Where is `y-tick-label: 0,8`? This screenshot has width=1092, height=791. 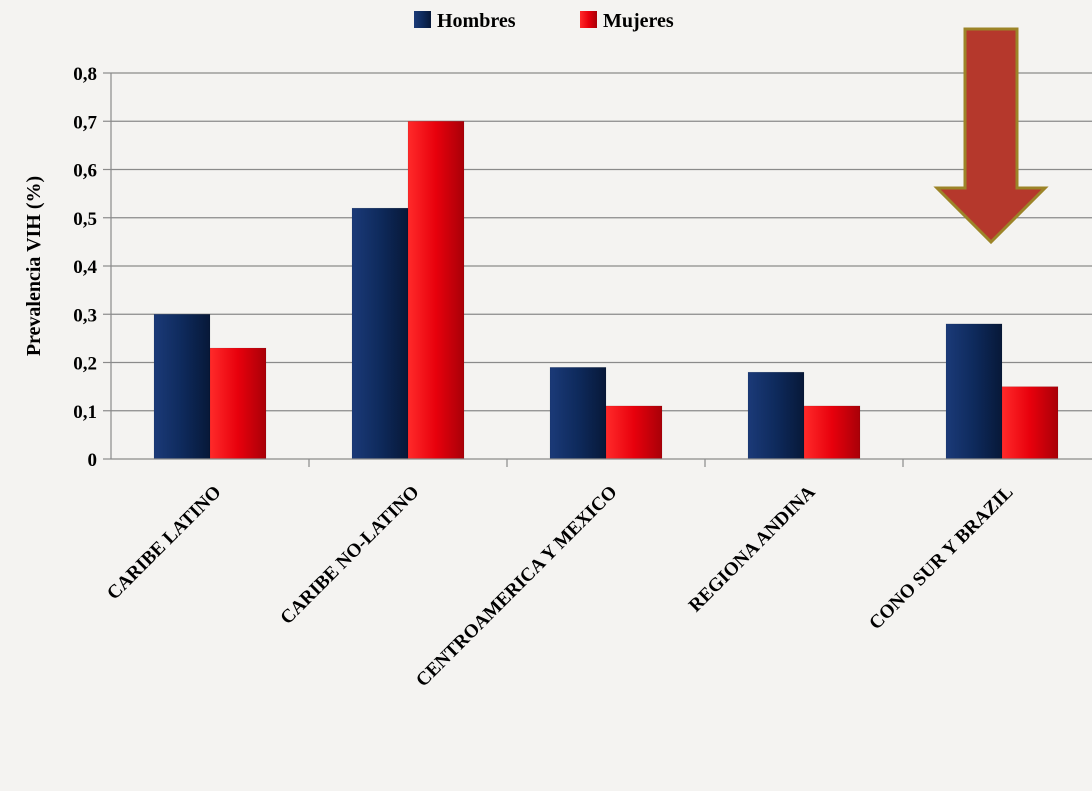
y-tick-label: 0,8 is located at coordinates (85, 74).